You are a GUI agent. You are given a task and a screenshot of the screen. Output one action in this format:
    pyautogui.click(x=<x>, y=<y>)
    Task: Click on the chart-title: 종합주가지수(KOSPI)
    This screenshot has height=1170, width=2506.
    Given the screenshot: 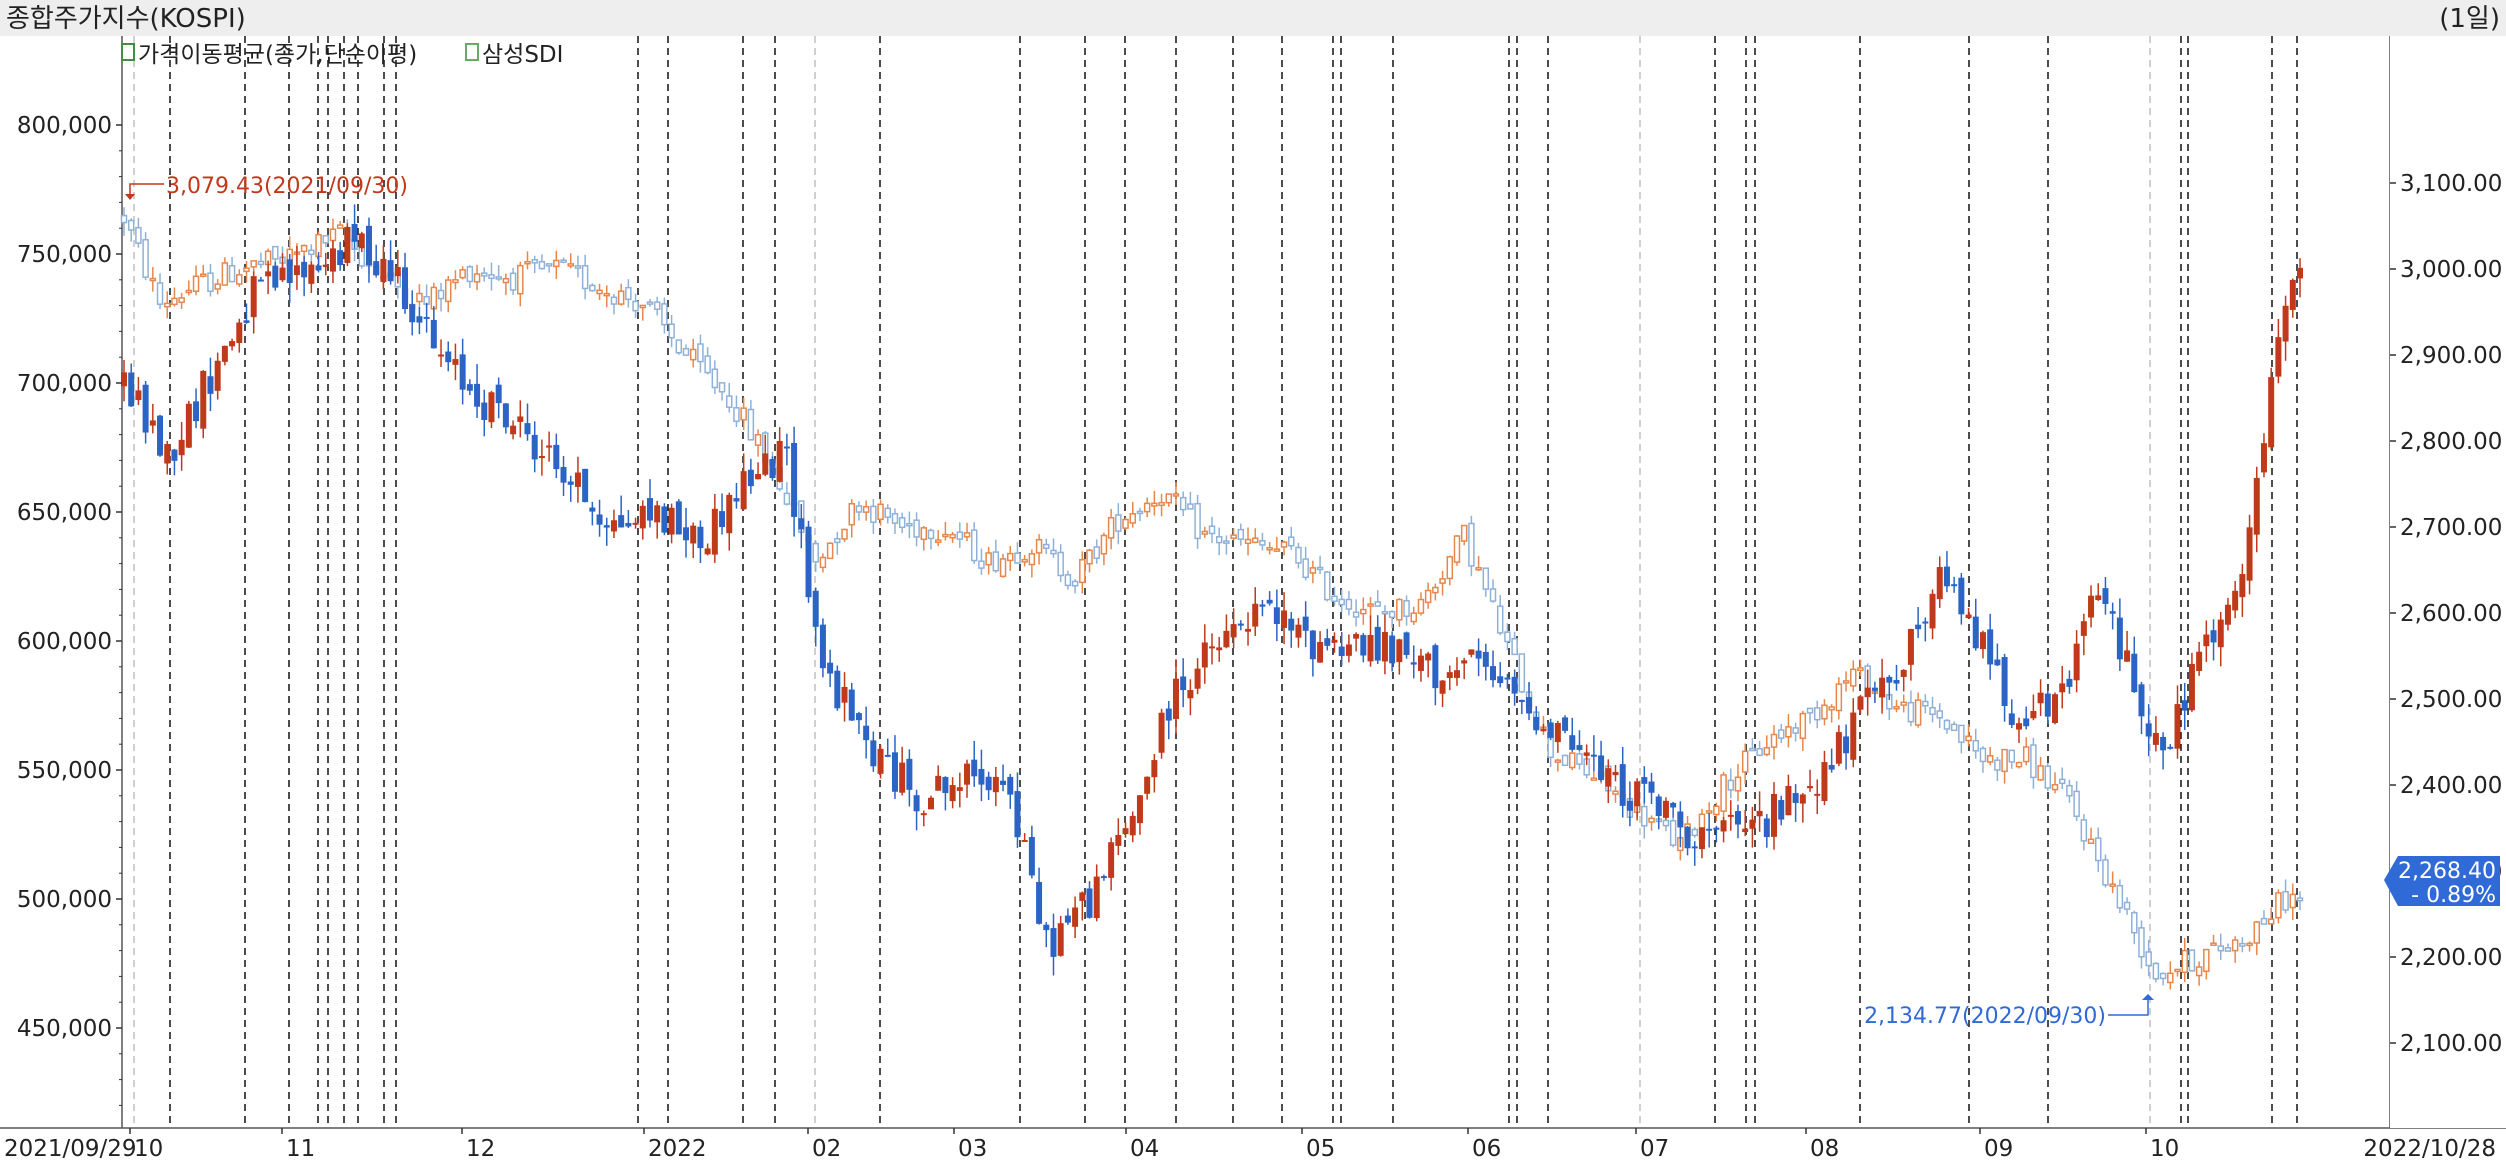 What is the action you would take?
    pyautogui.click(x=126, y=19)
    